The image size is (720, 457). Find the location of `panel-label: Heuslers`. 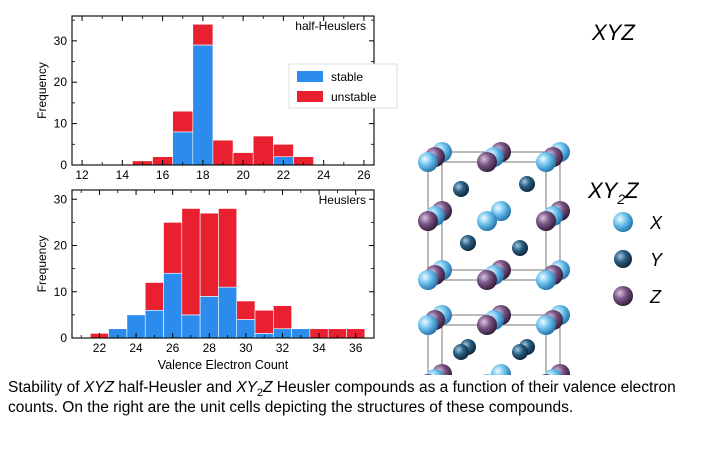

panel-label: Heuslers is located at coordinates (342, 200).